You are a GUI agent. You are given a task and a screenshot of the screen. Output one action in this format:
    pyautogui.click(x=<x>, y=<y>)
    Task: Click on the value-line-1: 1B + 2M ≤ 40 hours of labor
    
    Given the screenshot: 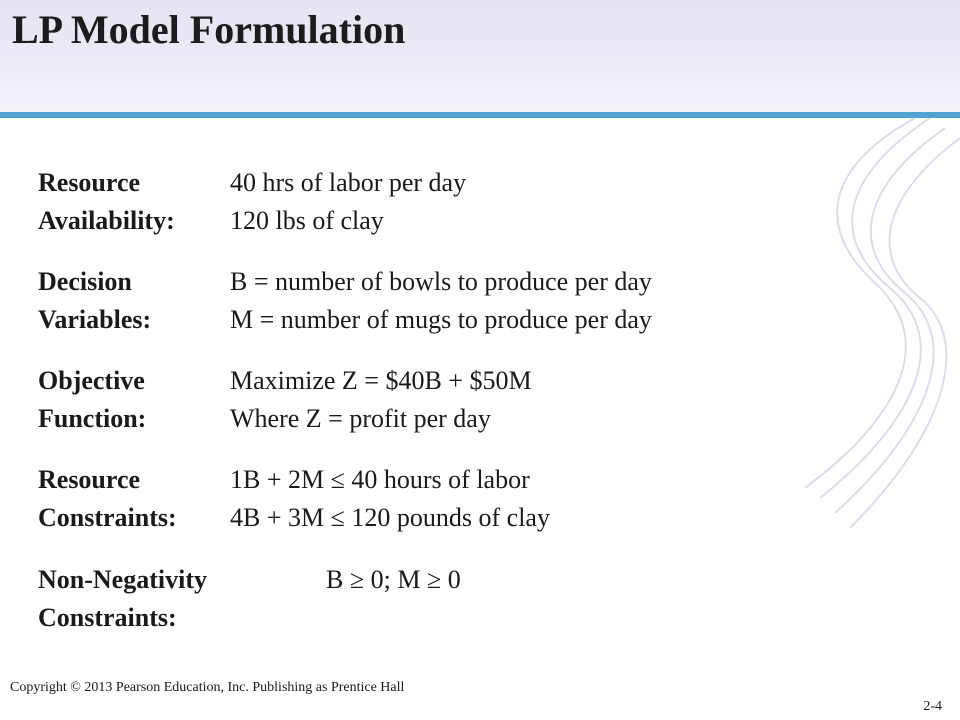 What is the action you would take?
    pyautogui.click(x=380, y=479)
    